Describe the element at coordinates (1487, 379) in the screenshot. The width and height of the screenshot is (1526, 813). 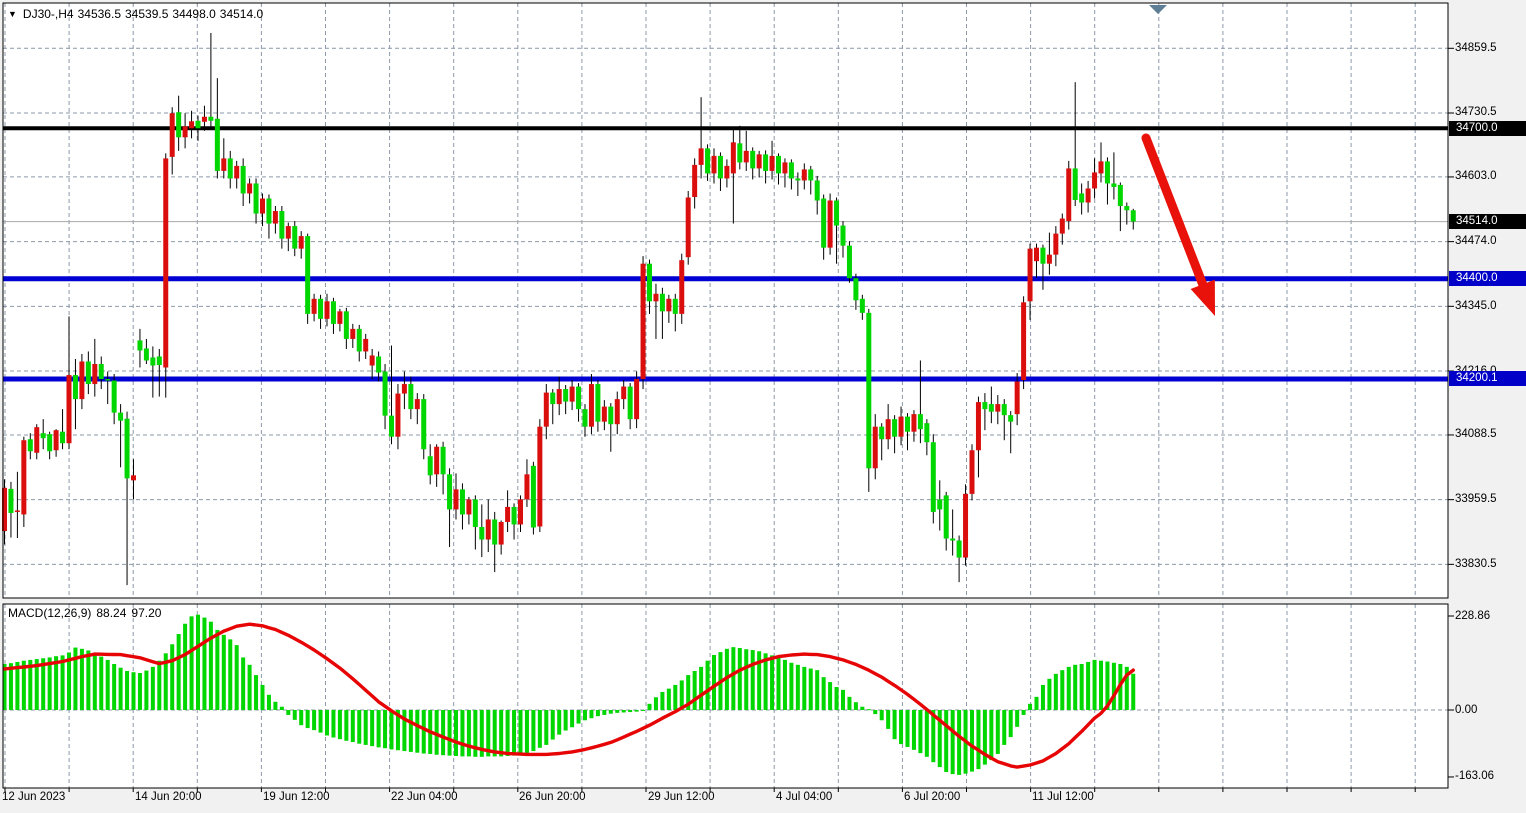
I see `level-price-tag: 34200.1` at that location.